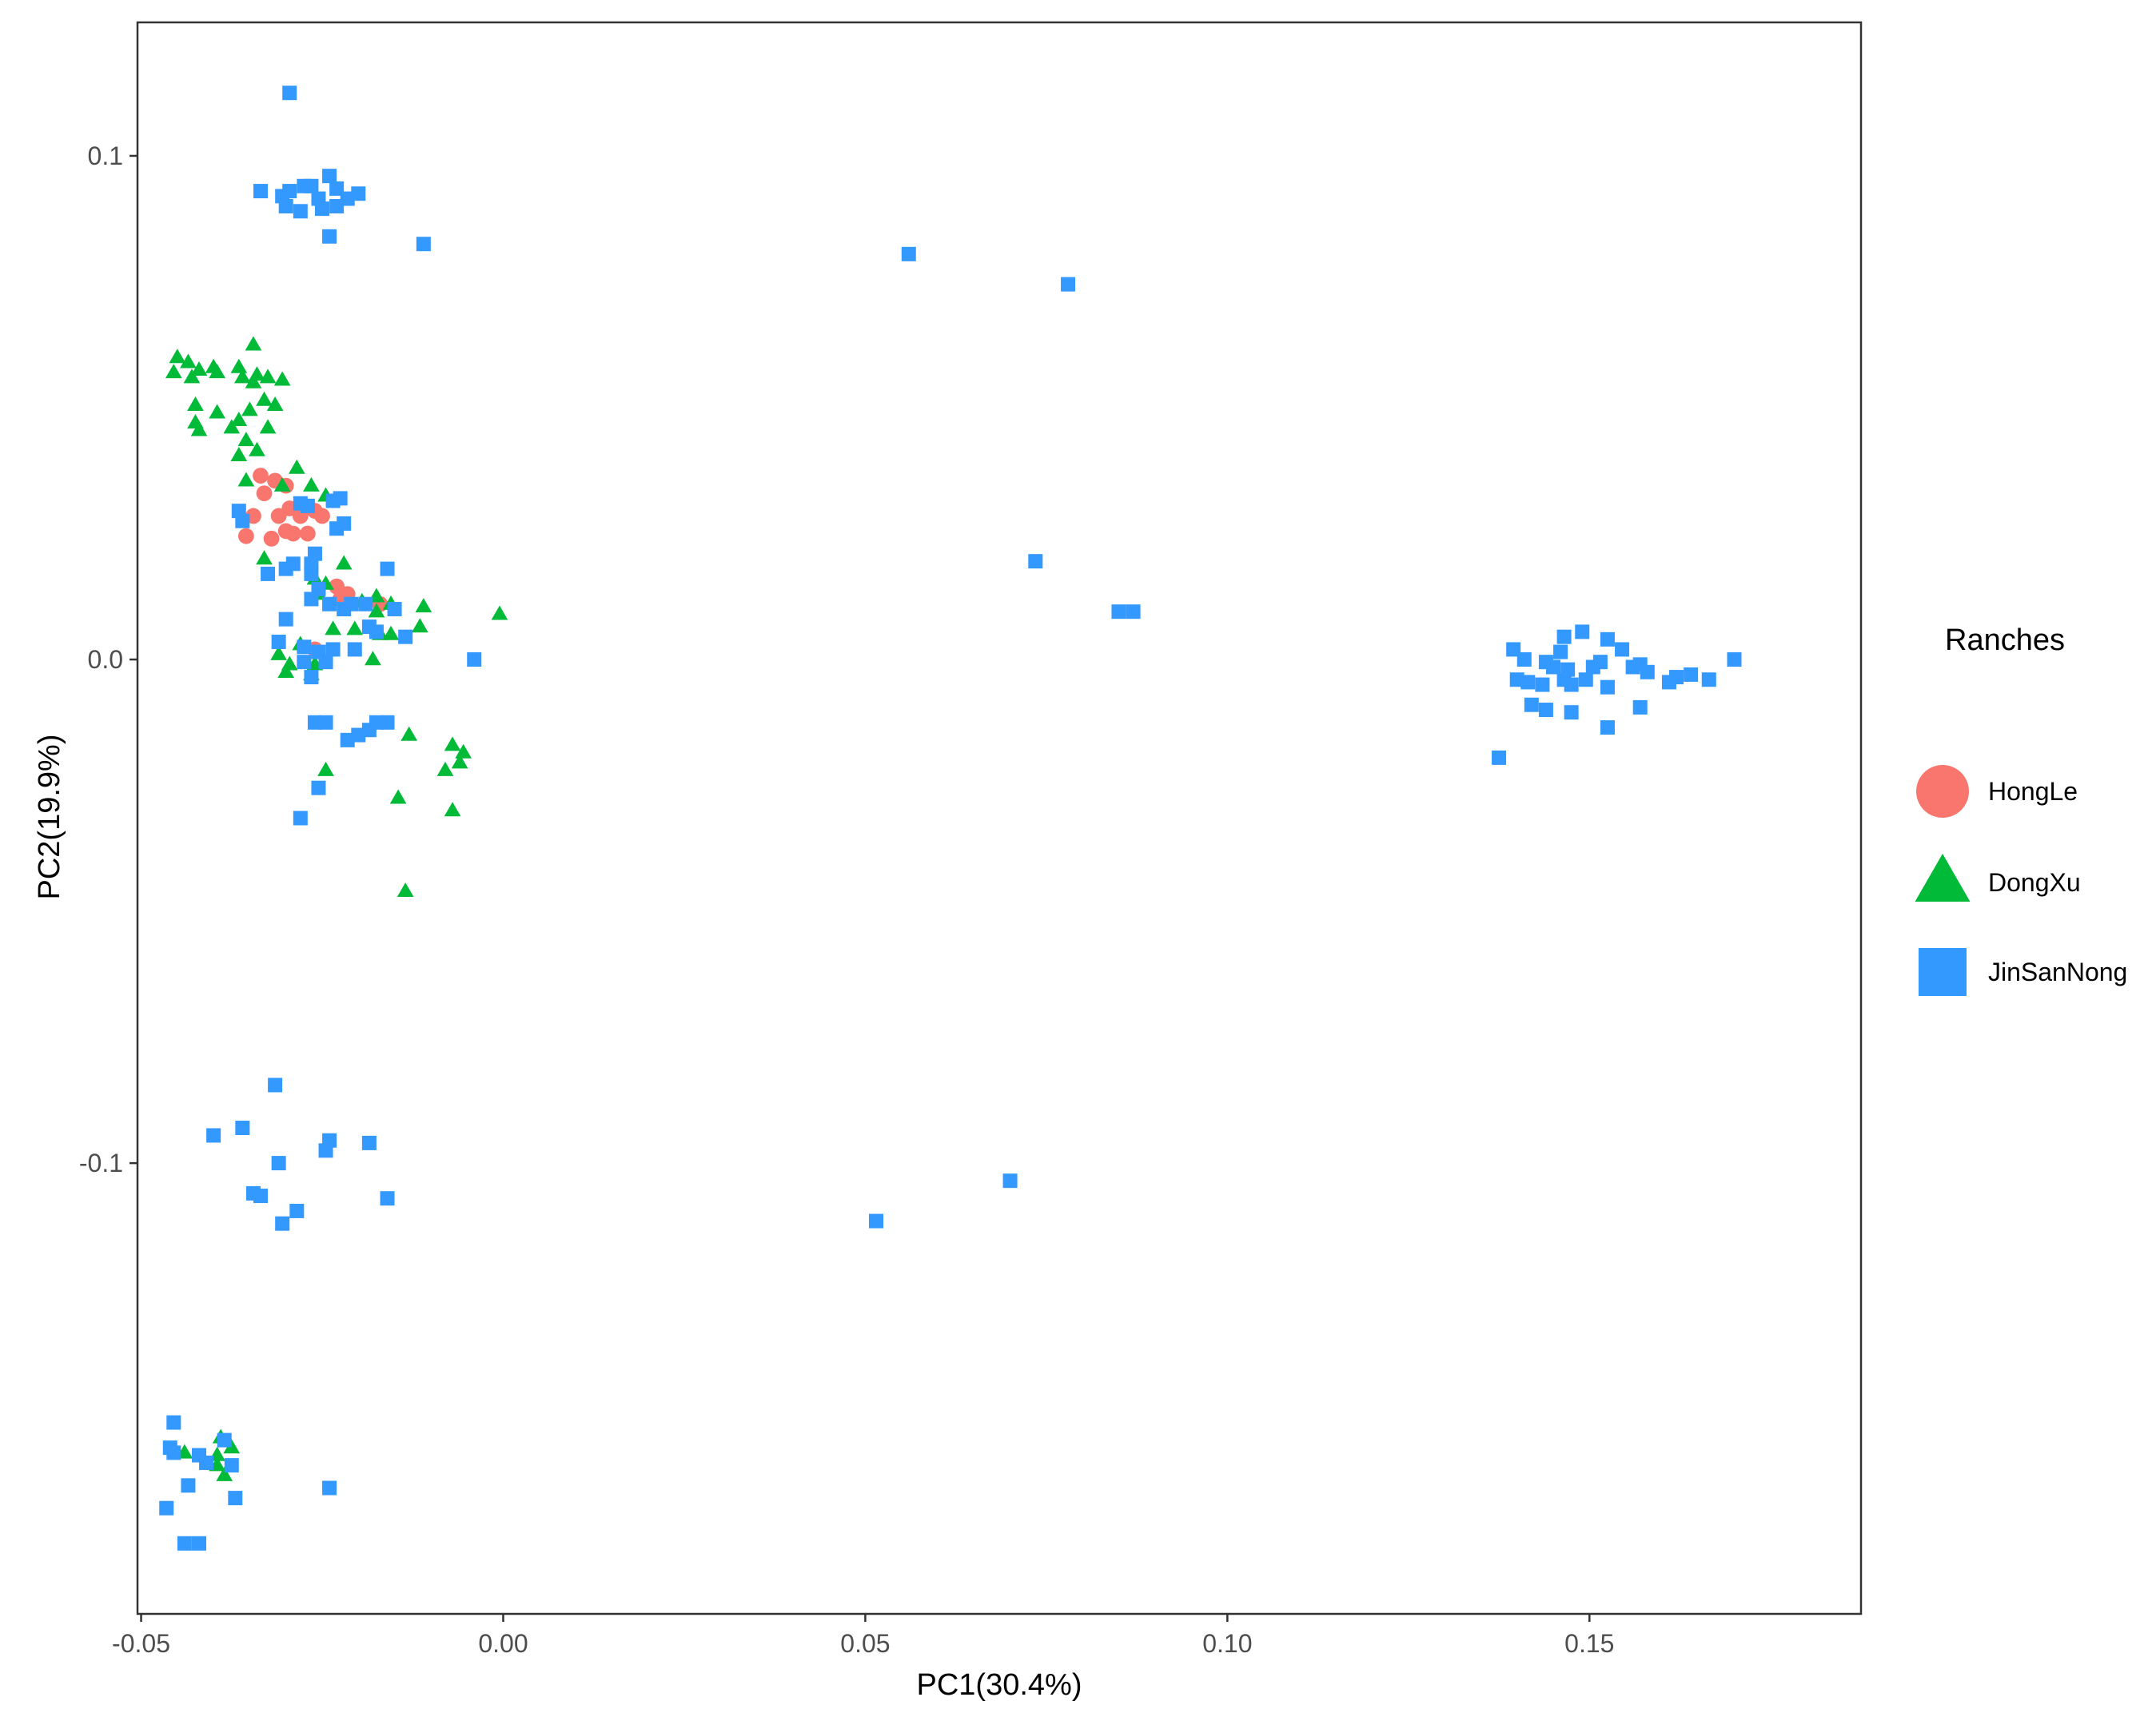  Describe the element at coordinates (865, 1644) in the screenshot. I see `x-tick-label: 0.05` at that location.